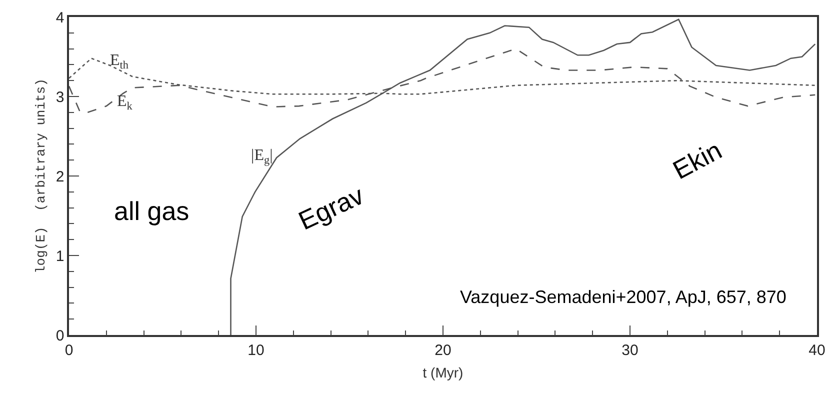  What do you see at coordinates (40, 176) in the screenshot?
I see `y-axis-title: log(E) (arbitrary units)` at bounding box center [40, 176].